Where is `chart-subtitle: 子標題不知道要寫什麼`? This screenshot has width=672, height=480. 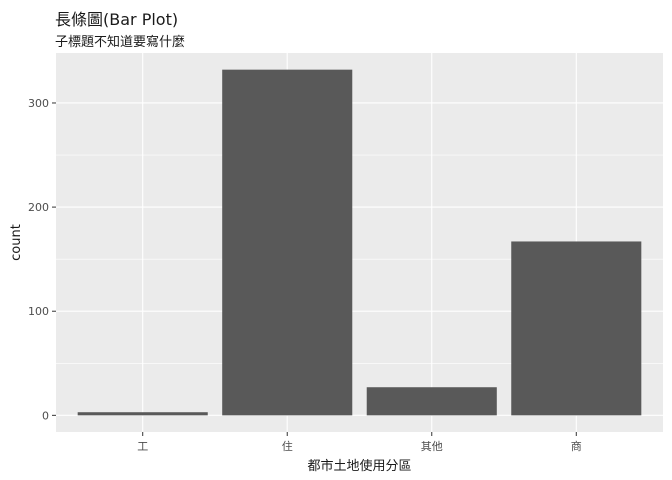
chart-subtitle: 子標題不知道要寫什麼 is located at coordinates (120, 42).